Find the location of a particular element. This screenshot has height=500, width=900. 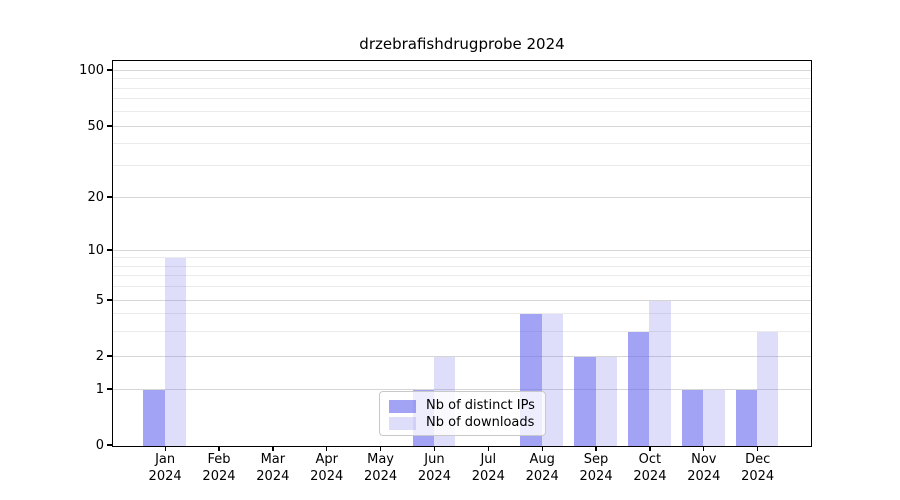

x-axis-tick-label: Dec 2024 is located at coordinates (758, 468).